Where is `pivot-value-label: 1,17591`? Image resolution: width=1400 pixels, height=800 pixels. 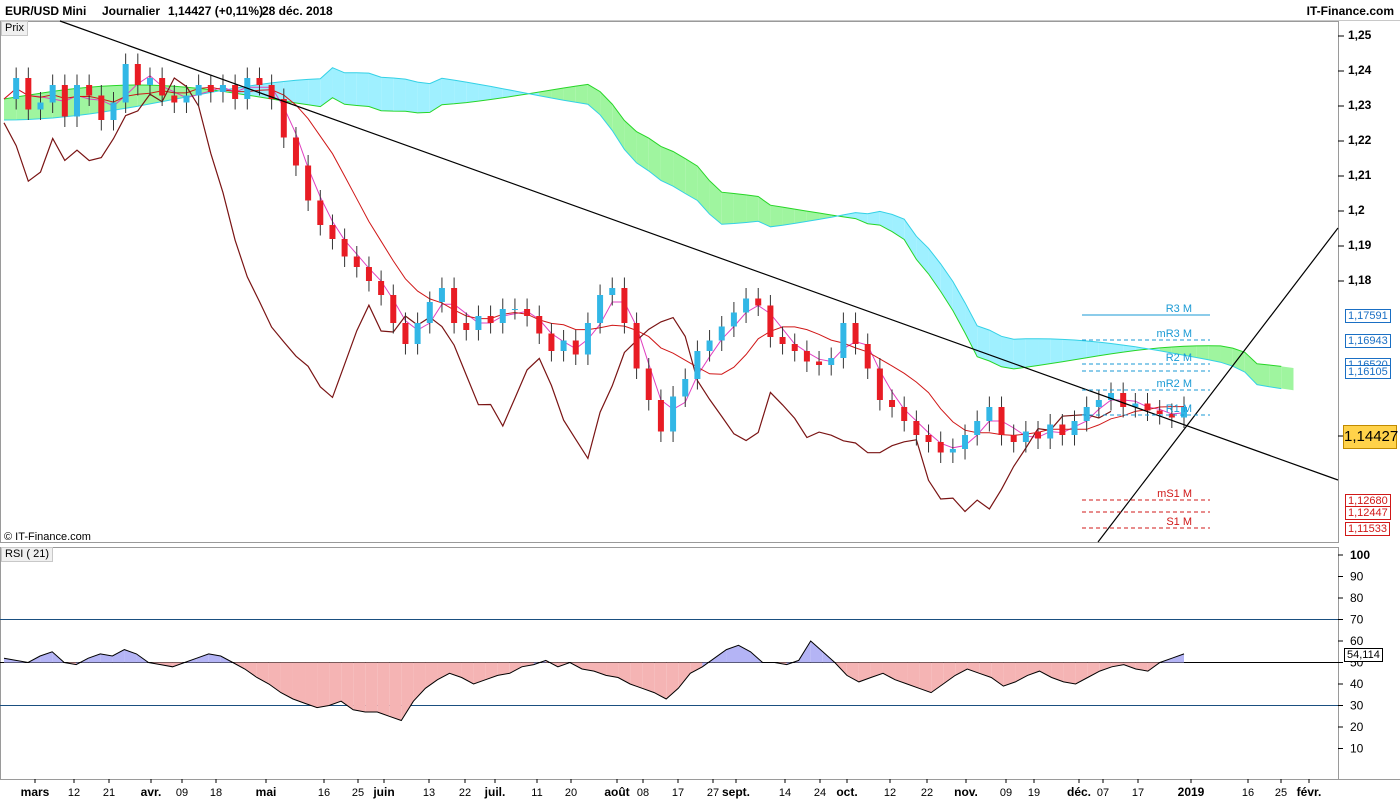 pivot-value-label: 1,17591 is located at coordinates (1368, 316).